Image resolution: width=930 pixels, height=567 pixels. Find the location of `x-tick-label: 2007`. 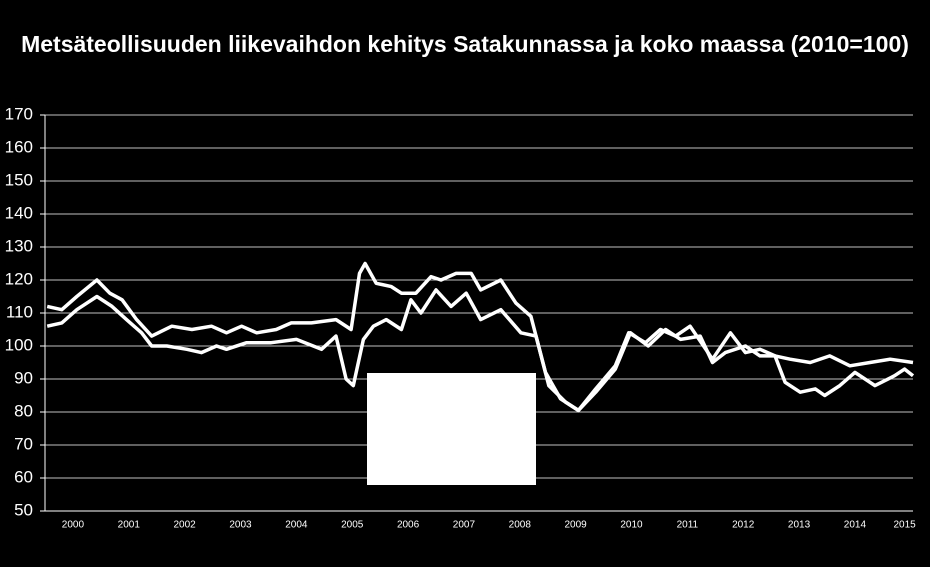

x-tick-label: 2007 is located at coordinates (464, 525).